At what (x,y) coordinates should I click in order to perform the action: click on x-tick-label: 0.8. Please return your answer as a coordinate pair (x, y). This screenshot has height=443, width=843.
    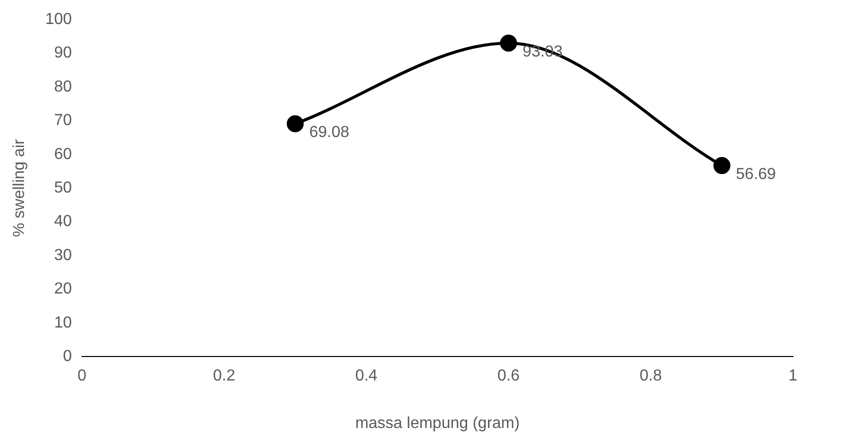
    Looking at the image, I should click on (651, 376).